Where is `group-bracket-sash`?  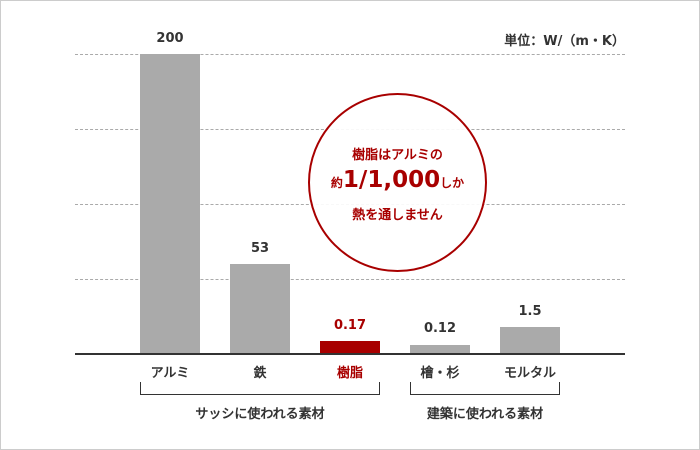 group-bracket-sash is located at coordinates (260, 388).